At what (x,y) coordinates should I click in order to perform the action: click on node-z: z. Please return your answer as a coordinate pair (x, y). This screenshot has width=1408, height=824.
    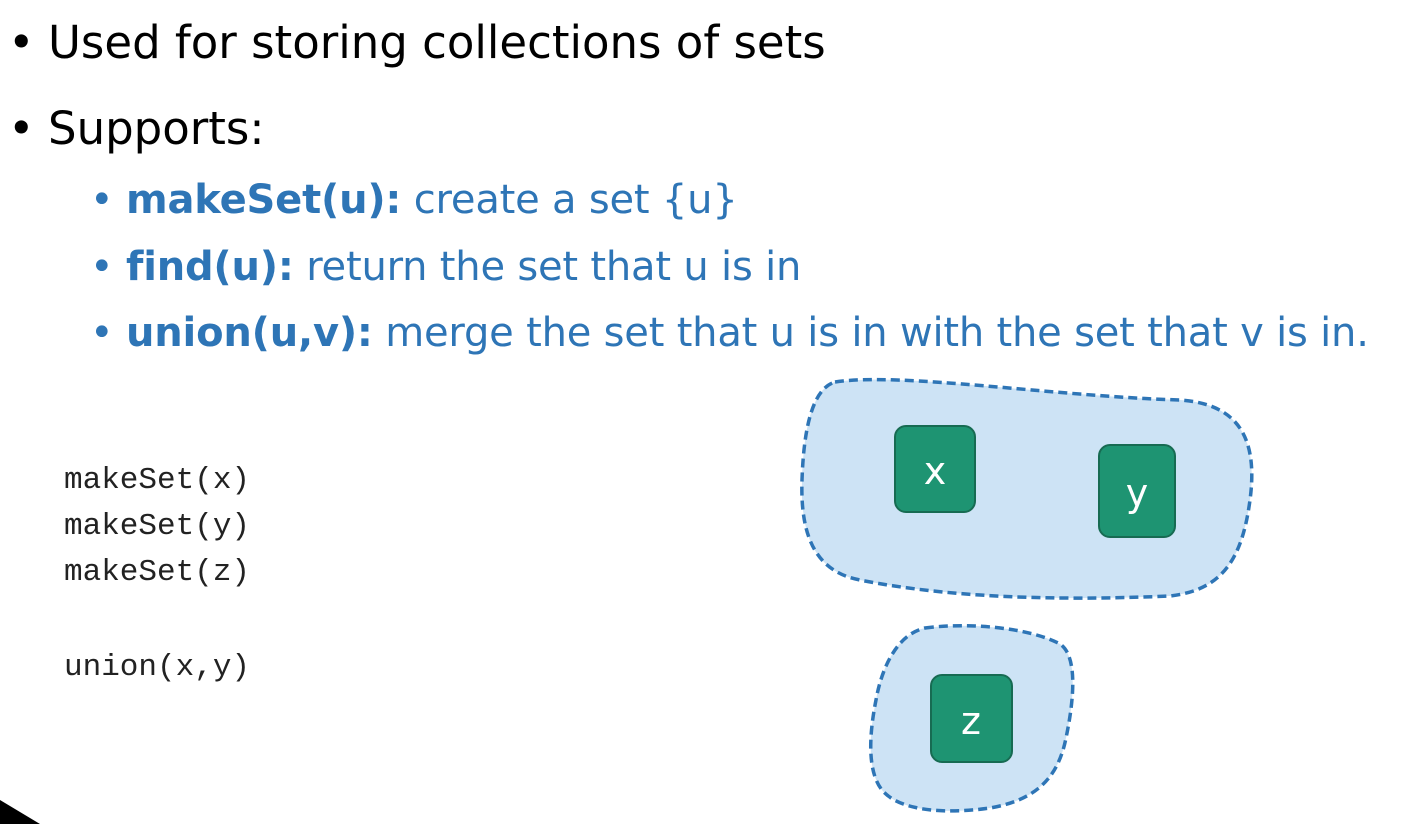
    Looking at the image, I should click on (971, 718).